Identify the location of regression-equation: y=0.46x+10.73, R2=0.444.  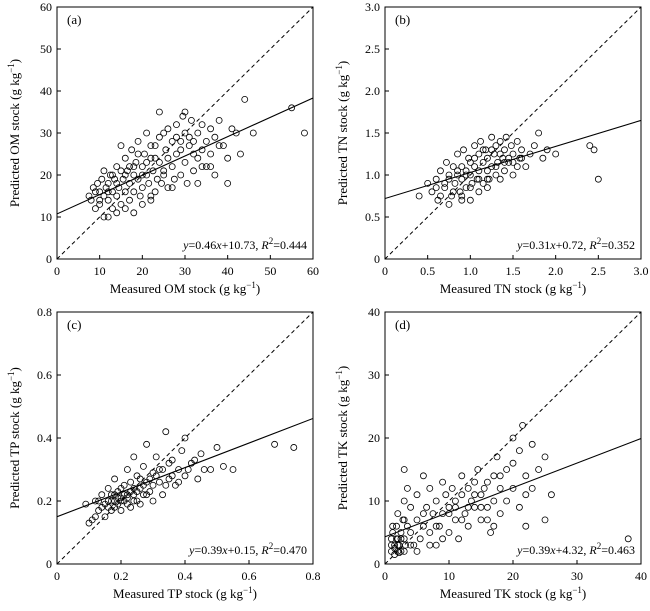
(244, 244).